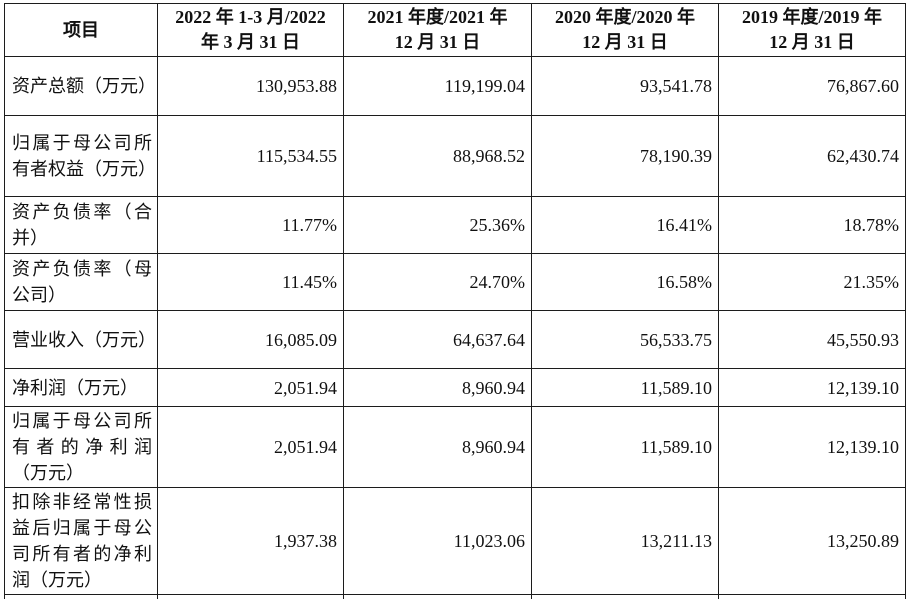 The image size is (912, 599). What do you see at coordinates (250, 225) in the screenshot?
I see `cell-value: 11.77%` at bounding box center [250, 225].